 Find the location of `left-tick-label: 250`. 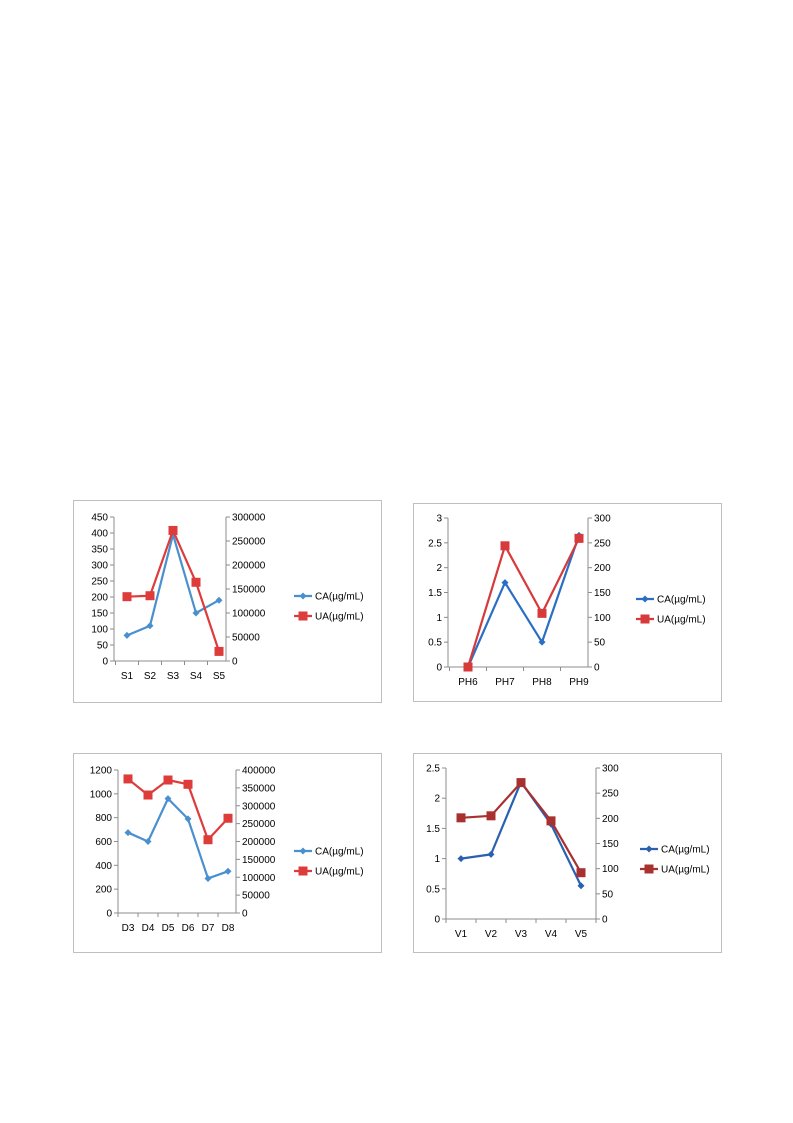

left-tick-label: 250 is located at coordinates (99, 582).